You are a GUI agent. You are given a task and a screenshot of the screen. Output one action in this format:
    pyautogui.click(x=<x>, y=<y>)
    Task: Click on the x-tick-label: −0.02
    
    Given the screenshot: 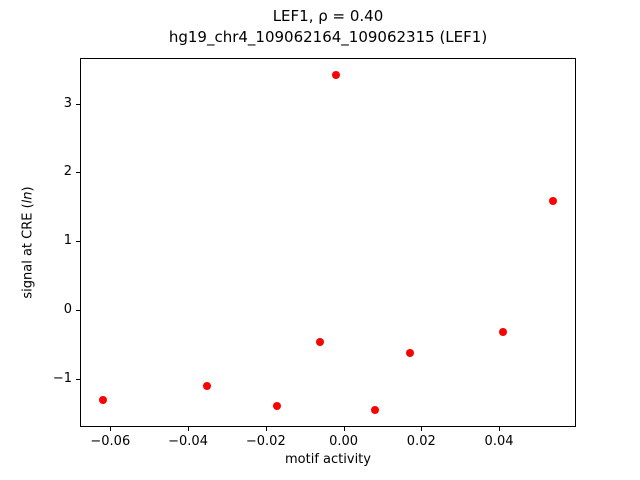 What is the action you would take?
    pyautogui.click(x=265, y=441)
    